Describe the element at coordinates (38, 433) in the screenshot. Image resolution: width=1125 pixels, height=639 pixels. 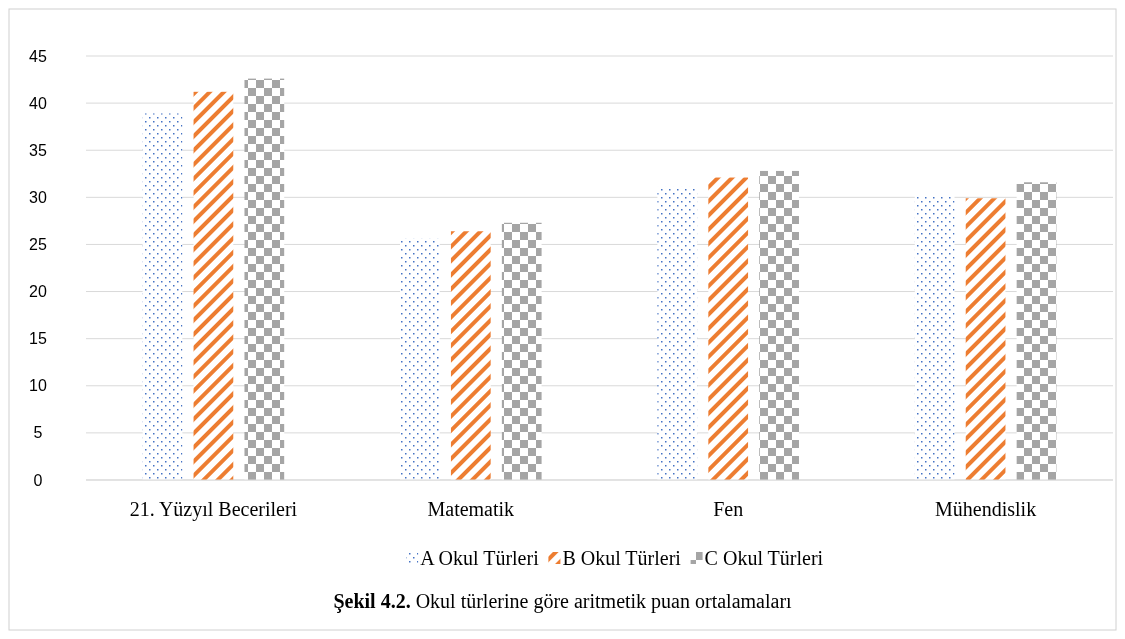
I see `y-tick-label: 5` at that location.